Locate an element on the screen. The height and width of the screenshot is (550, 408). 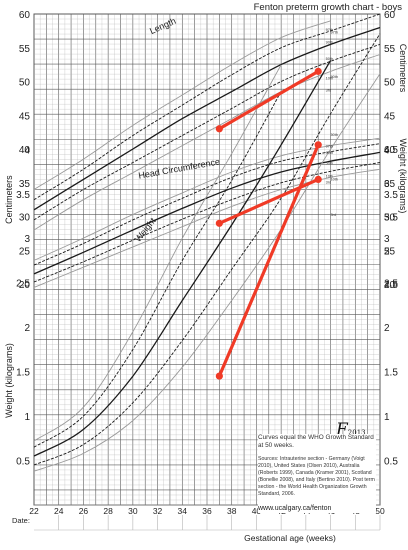
cm-tick-left: 35 is located at coordinates (25, 184).